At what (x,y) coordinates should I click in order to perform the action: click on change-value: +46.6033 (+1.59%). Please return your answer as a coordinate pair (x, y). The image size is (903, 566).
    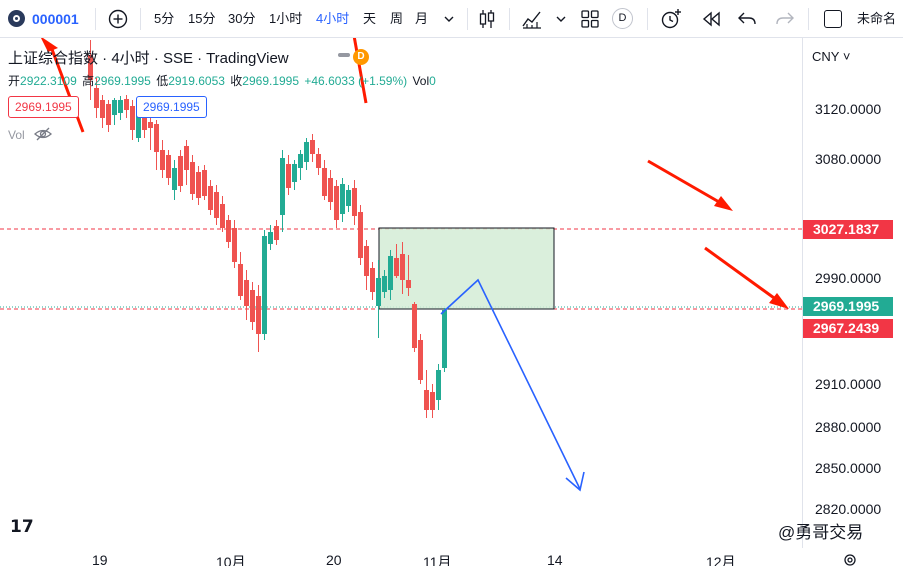
    Looking at the image, I should click on (356, 81).